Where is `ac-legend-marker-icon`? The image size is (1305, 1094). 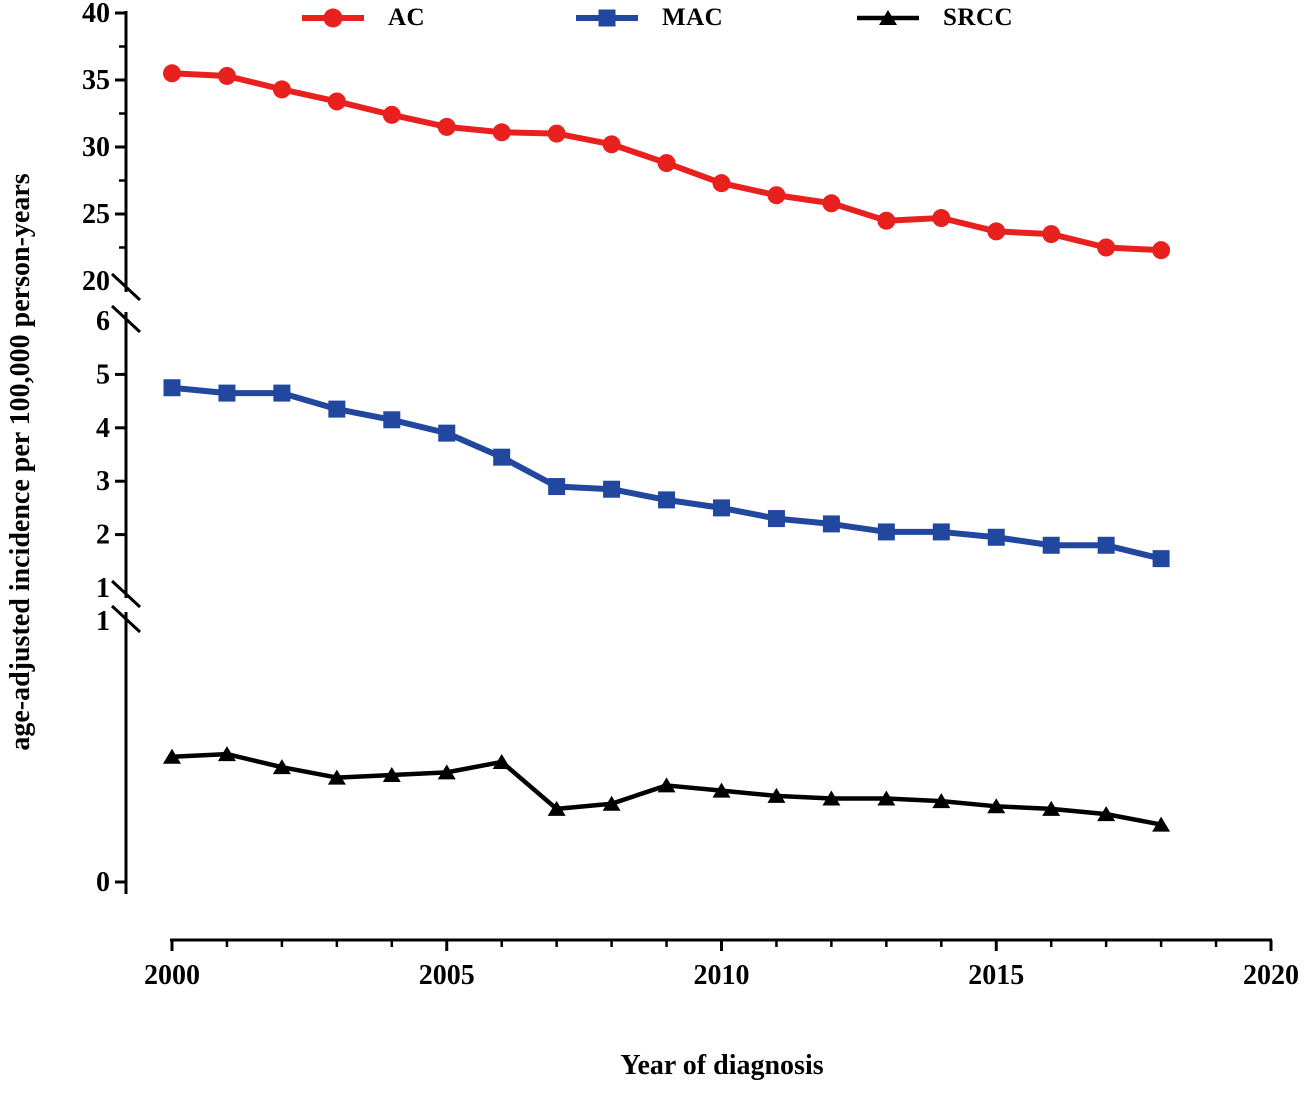
ac-legend-marker-icon is located at coordinates (333, 18).